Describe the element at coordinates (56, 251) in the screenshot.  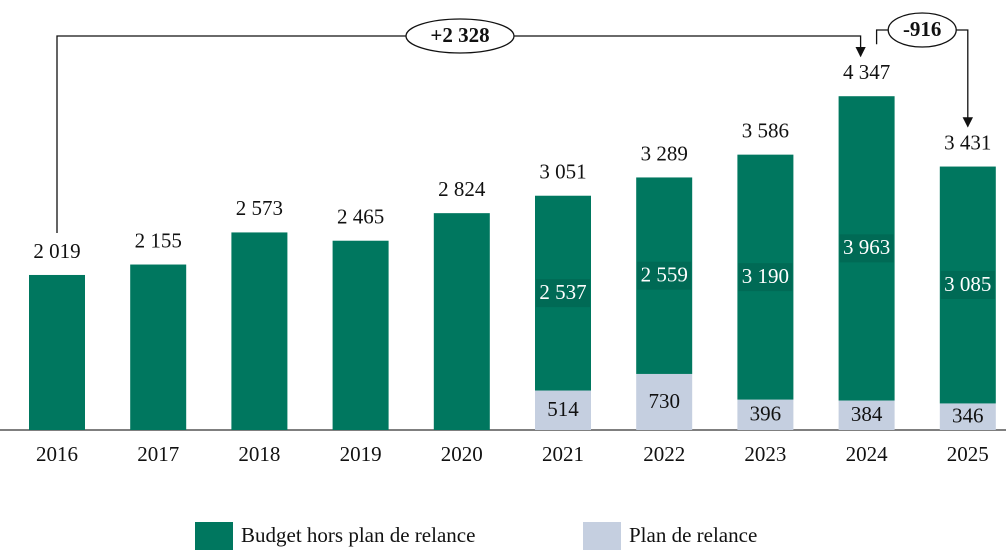
I see `total-label: 2 019` at that location.